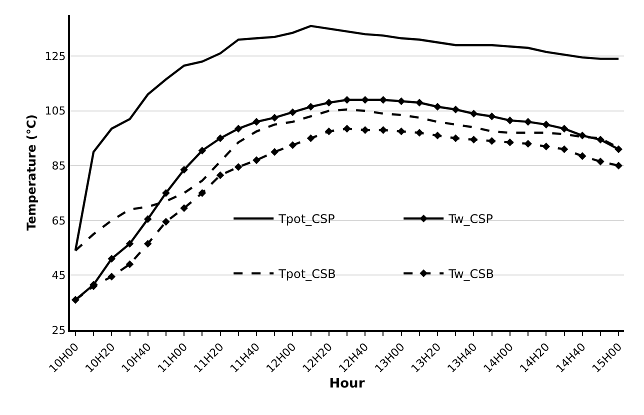 This screenshot has height=415, width=644. I want to click on y-tick-label: 105, so click(55, 111).